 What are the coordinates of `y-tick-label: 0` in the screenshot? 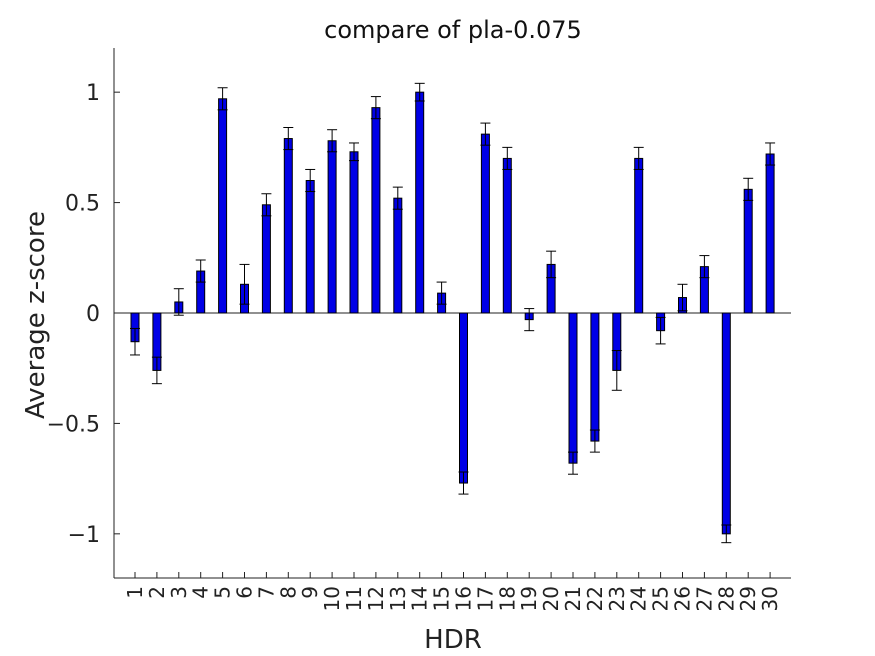 It's located at (93, 314).